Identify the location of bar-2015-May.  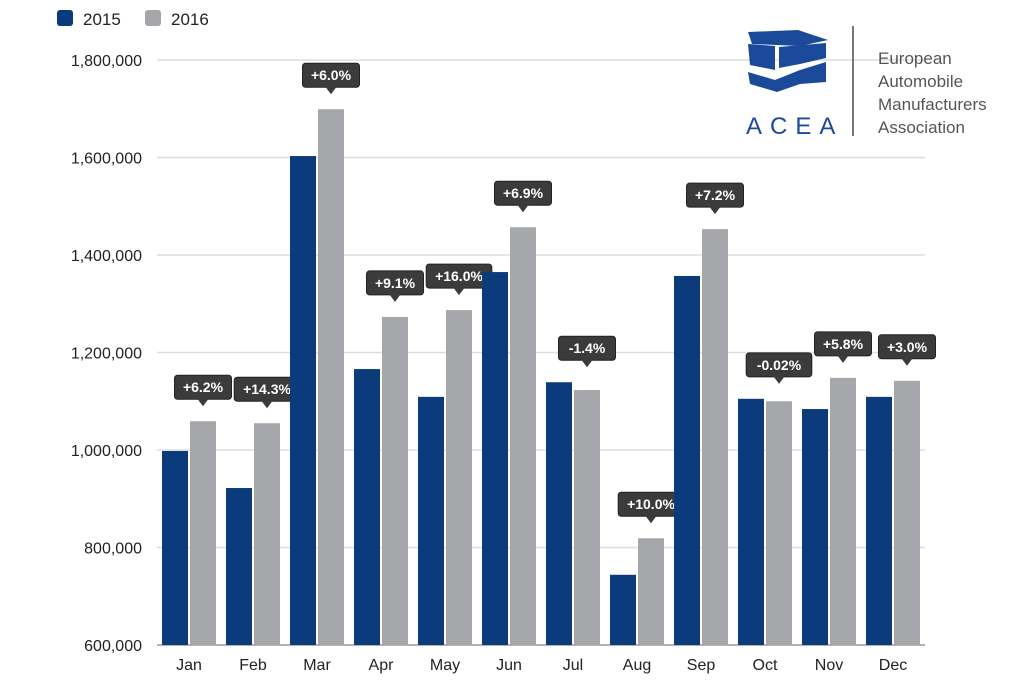
(431, 520).